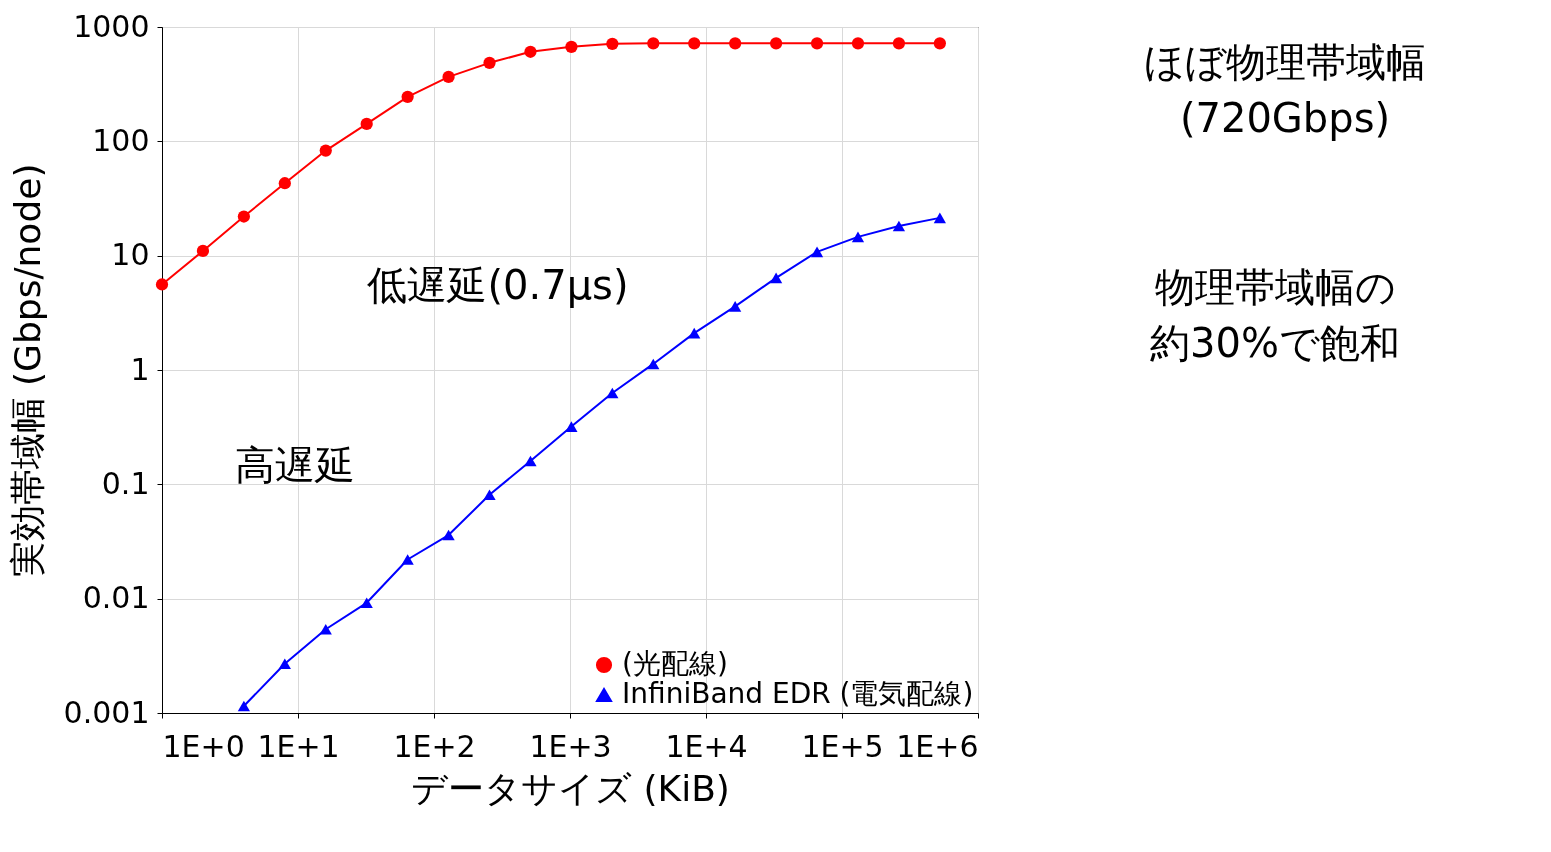 This screenshot has width=1551, height=852. Describe the element at coordinates (1285, 90) in the screenshot. I see `text: ほぼ物理帯域幅(720Gbps)` at that location.